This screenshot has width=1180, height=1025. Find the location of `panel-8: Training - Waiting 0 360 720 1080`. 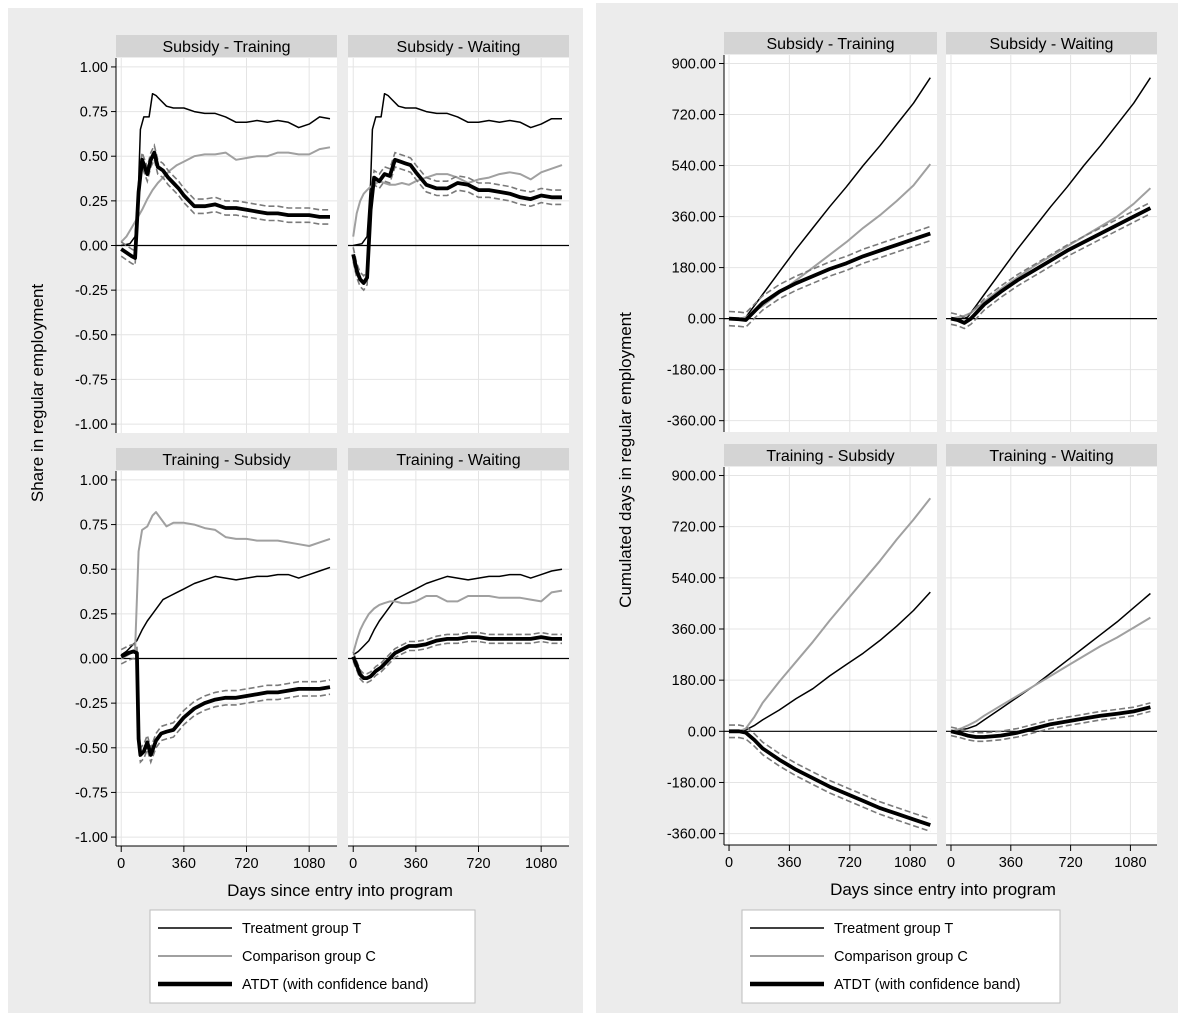

panel-8: Training - Waiting 0 360 720 1080 is located at coordinates (1051, 657).